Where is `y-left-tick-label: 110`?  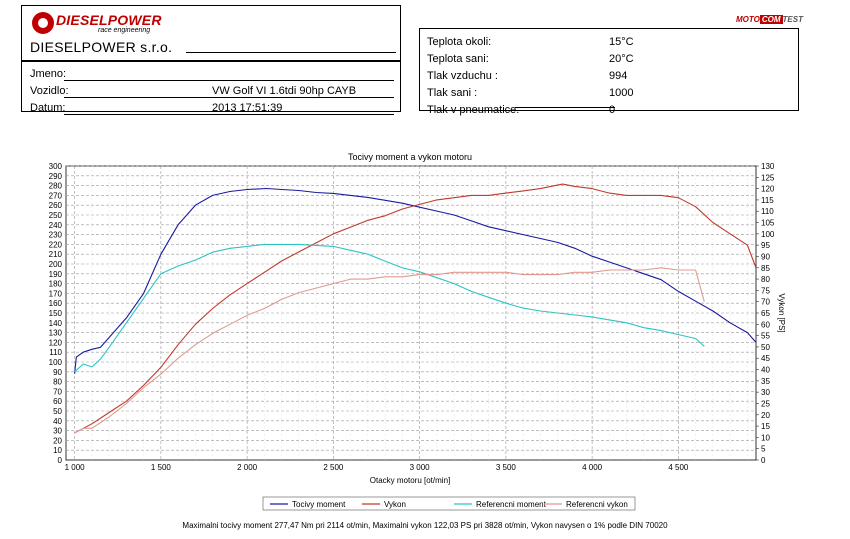
y-left-tick-label: 110 is located at coordinates (55, 352).